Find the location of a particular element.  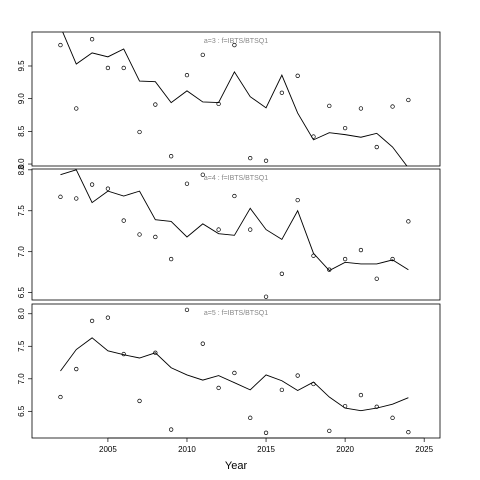

x-tick-label: 2025 is located at coordinates (424, 449).